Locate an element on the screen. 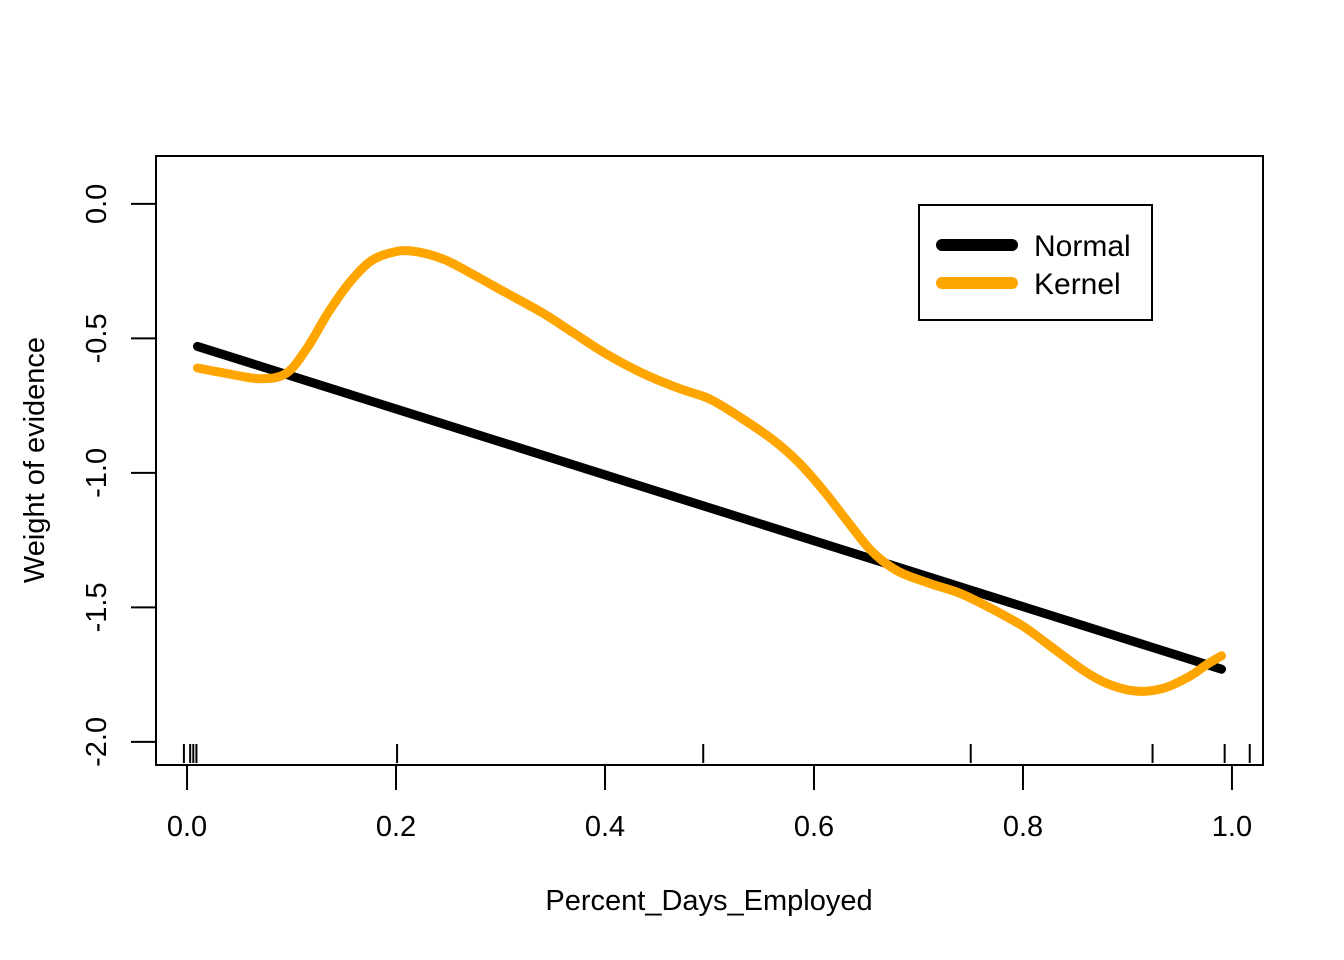 The image size is (1344, 960). x-axis-tick-label: 1.0 is located at coordinates (1232, 827).